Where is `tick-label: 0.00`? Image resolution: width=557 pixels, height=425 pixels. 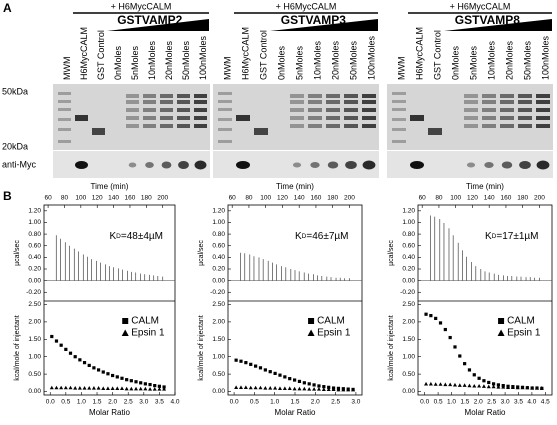
tick-label: 0.00 is located at coordinates (218, 391).